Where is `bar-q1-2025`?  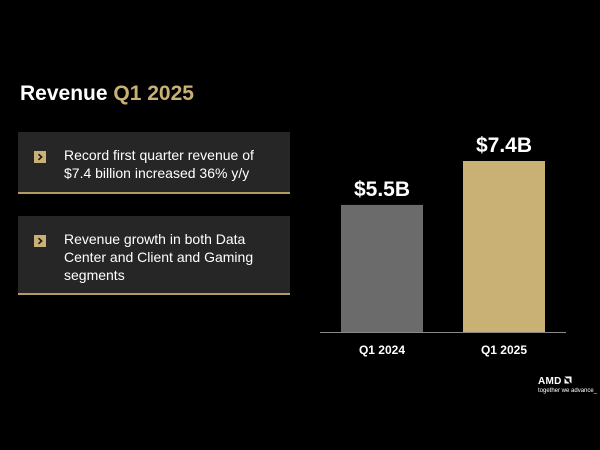
bar-q1-2025 is located at coordinates (504, 246).